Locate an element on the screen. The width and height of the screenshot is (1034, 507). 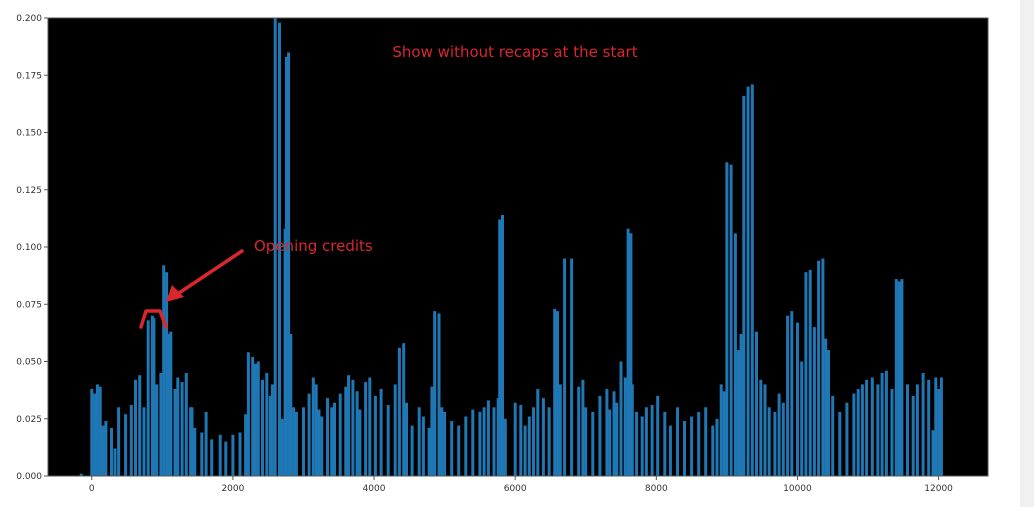
annotation-opening-credits: Opening credits is located at coordinates (313, 246).